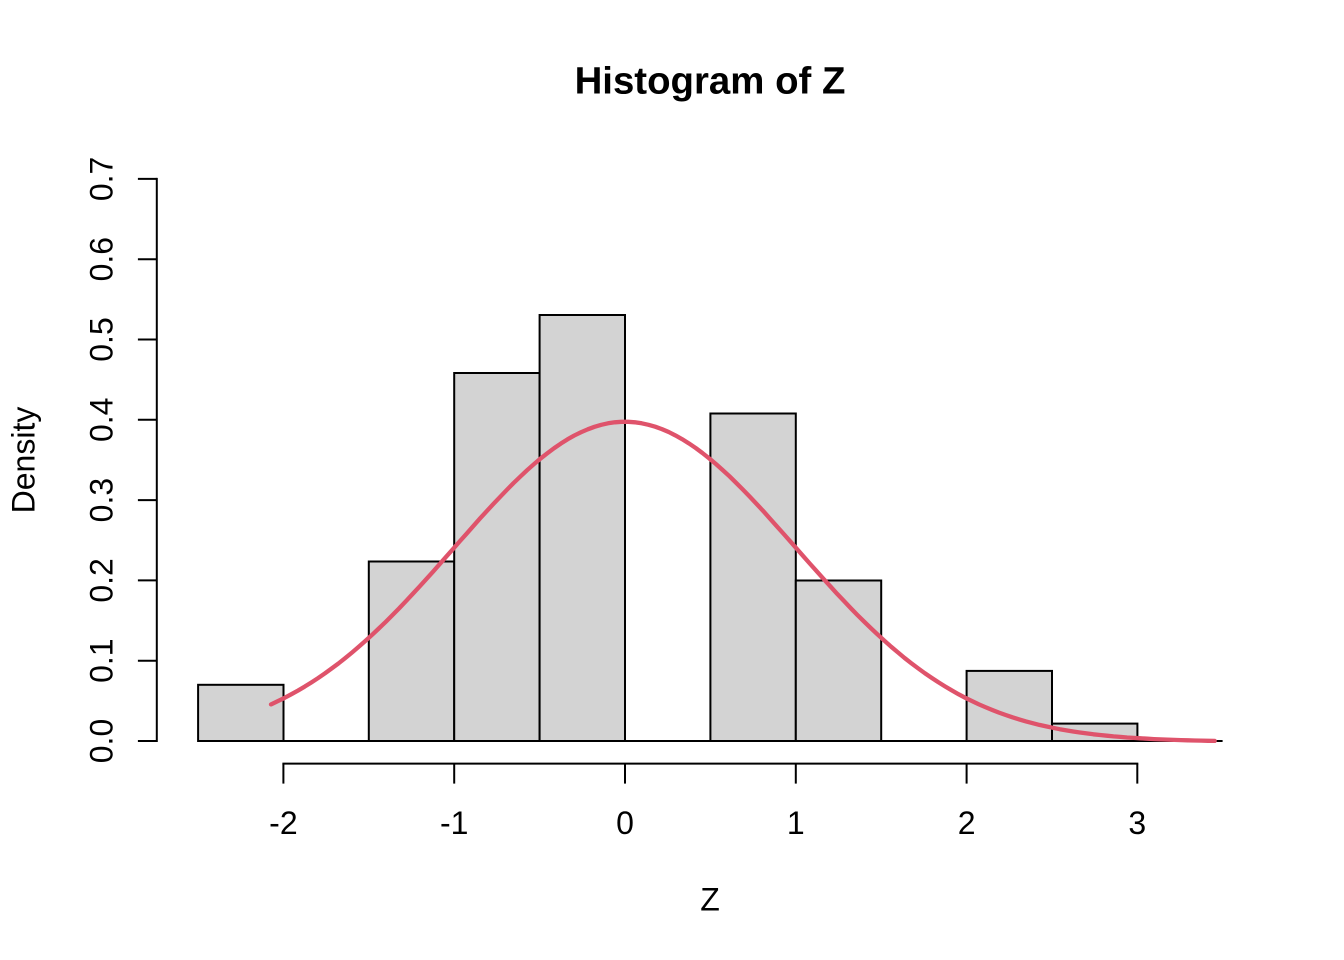 This screenshot has height=960, width=1344. What do you see at coordinates (283, 823) in the screenshot?
I see `svg-text: -2` at bounding box center [283, 823].